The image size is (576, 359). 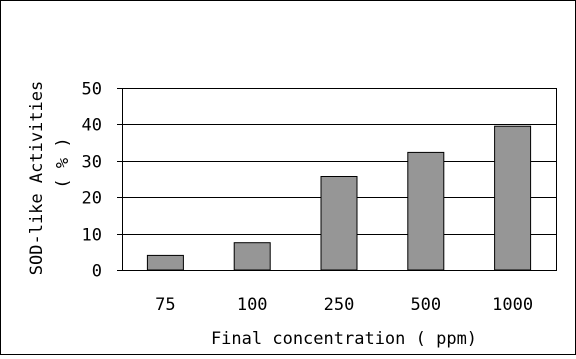 What do you see at coordinates (339, 305) in the screenshot?
I see `x-tick-label: 250` at bounding box center [339, 305].